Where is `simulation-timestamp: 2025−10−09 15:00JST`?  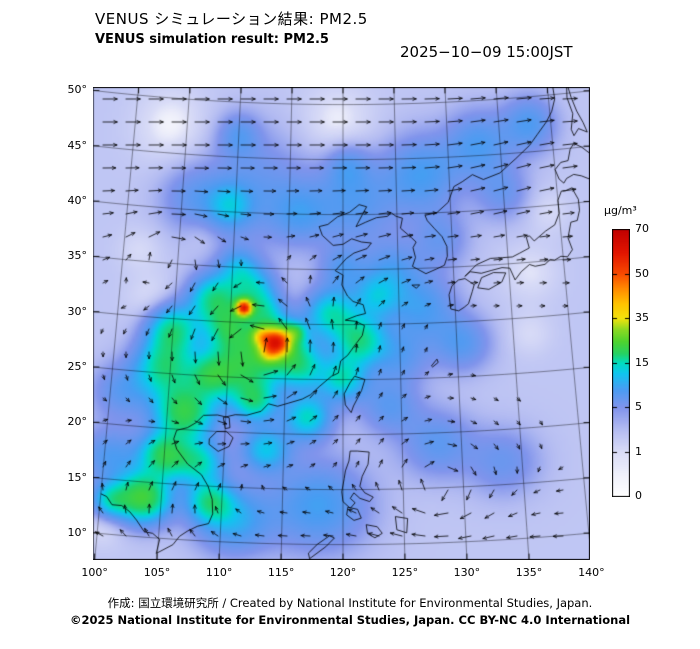
simulation-timestamp: 2025−10−09 15:00JST is located at coordinates (486, 52).